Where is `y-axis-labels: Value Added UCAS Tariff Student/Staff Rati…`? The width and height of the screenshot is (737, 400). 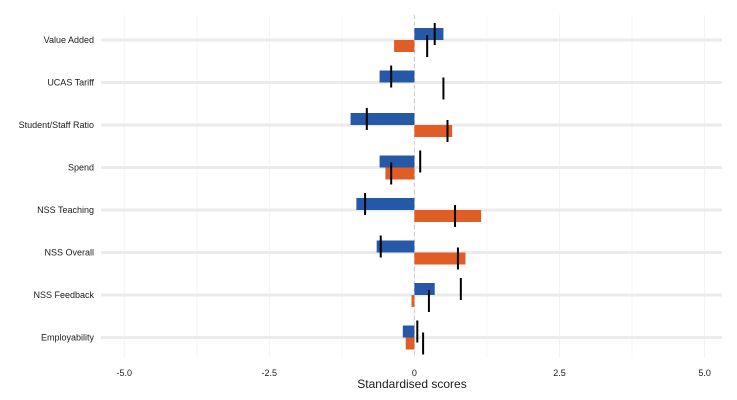
y-axis-labels: Value Added UCAS Tariff Student/Staff Rati… is located at coordinates (57, 189).